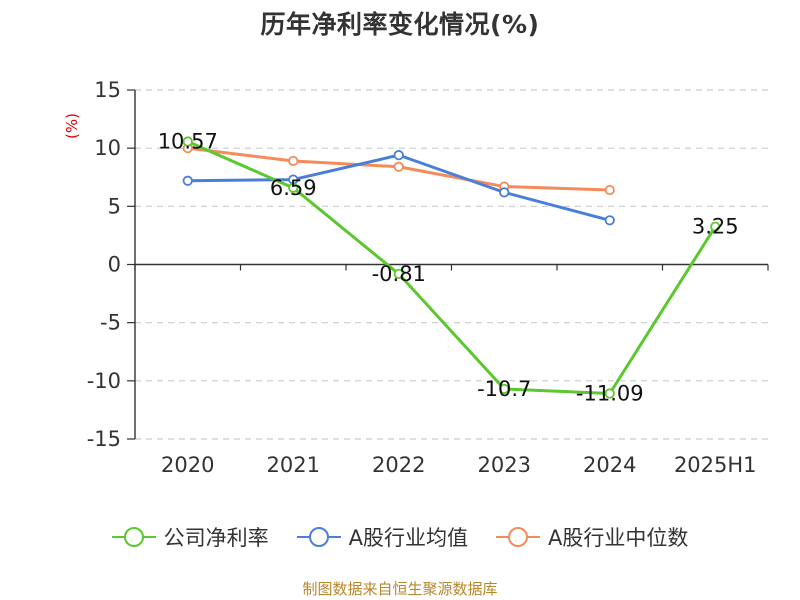 Image resolution: width=800 pixels, height=600 pixels. I want to click on x-tick-label: 2020, so click(187, 465).